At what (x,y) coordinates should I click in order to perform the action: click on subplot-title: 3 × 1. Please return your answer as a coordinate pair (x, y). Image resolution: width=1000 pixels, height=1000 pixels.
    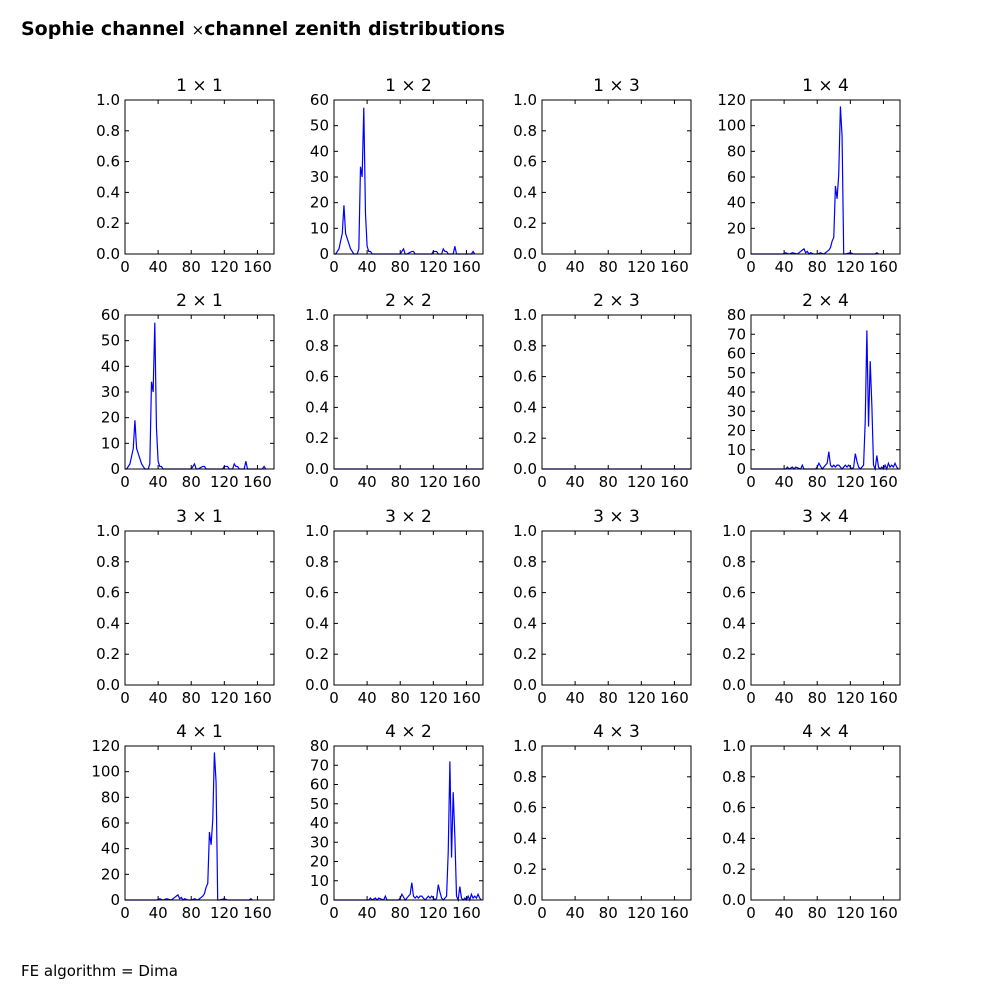
    Looking at the image, I should click on (199, 517).